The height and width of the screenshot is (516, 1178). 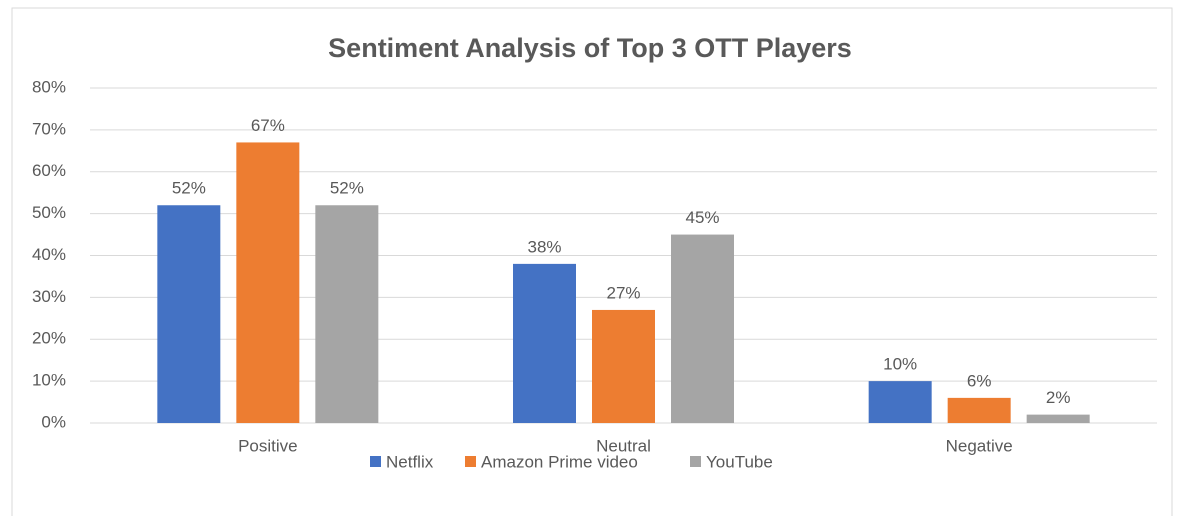 What do you see at coordinates (979, 380) in the screenshot?
I see `data-label: 6%` at bounding box center [979, 380].